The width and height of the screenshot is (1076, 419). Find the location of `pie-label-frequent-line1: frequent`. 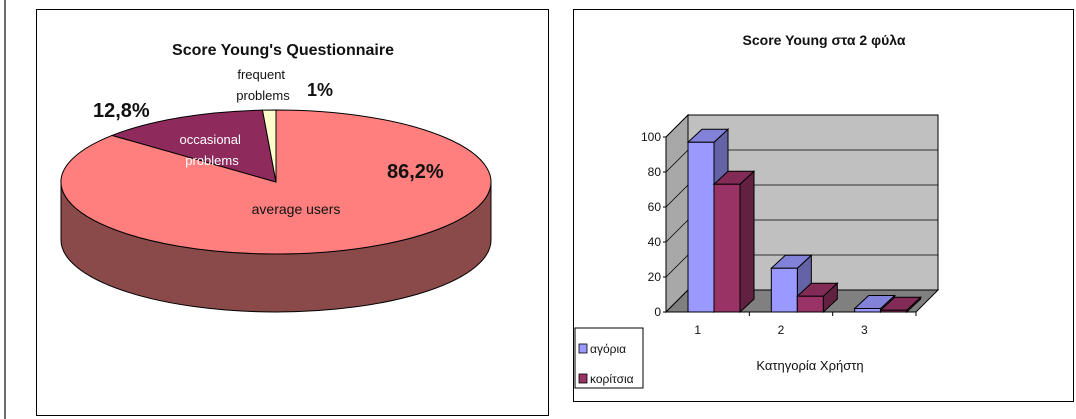

pie-label-frequent-line1: frequent is located at coordinates (261, 74).